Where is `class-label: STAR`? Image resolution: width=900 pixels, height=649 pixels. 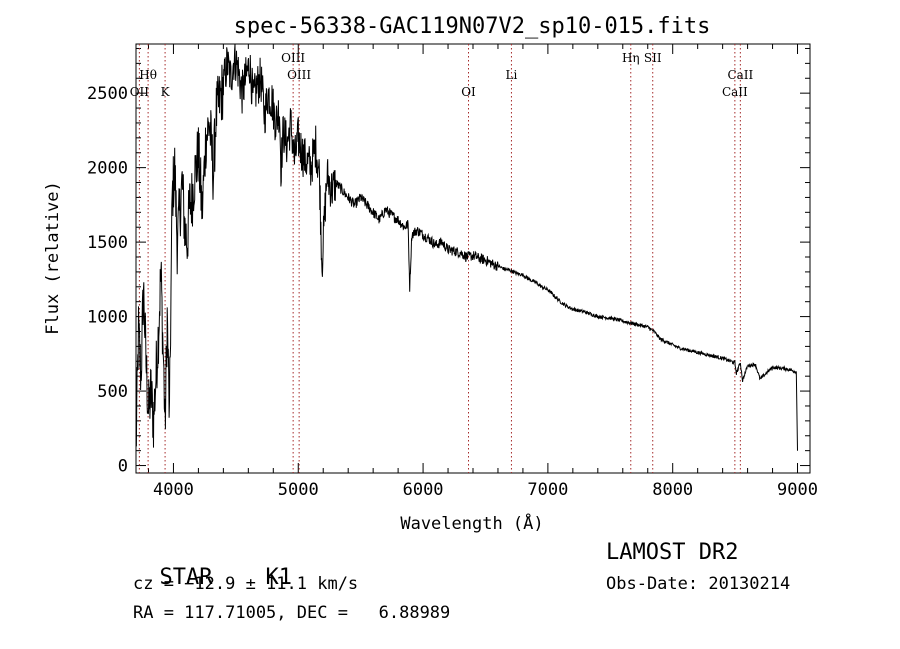 class-label: STAR is located at coordinates (186, 577).